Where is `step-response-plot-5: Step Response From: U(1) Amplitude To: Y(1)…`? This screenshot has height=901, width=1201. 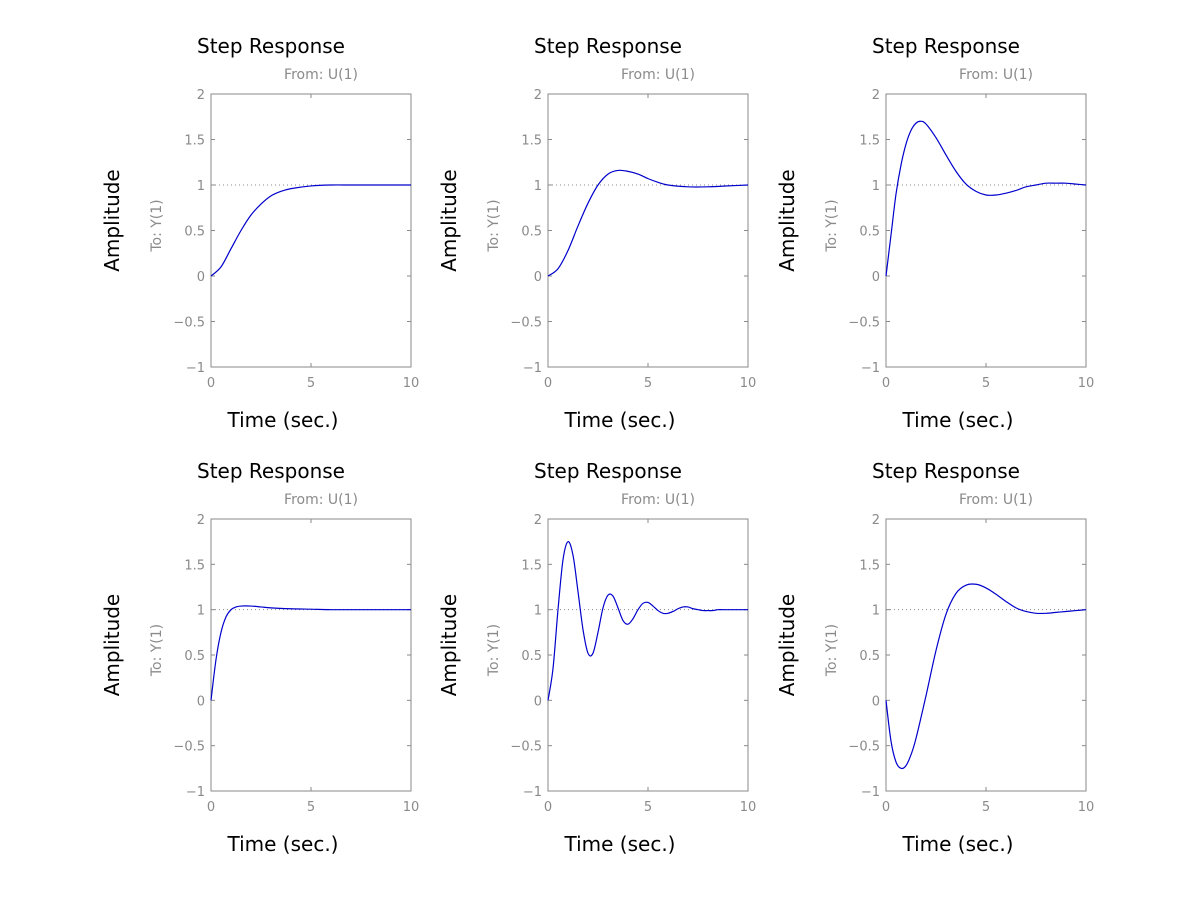 step-response-plot-5: Step Response From: U(1) Amplitude To: Y(1)… is located at coordinates (596, 657).